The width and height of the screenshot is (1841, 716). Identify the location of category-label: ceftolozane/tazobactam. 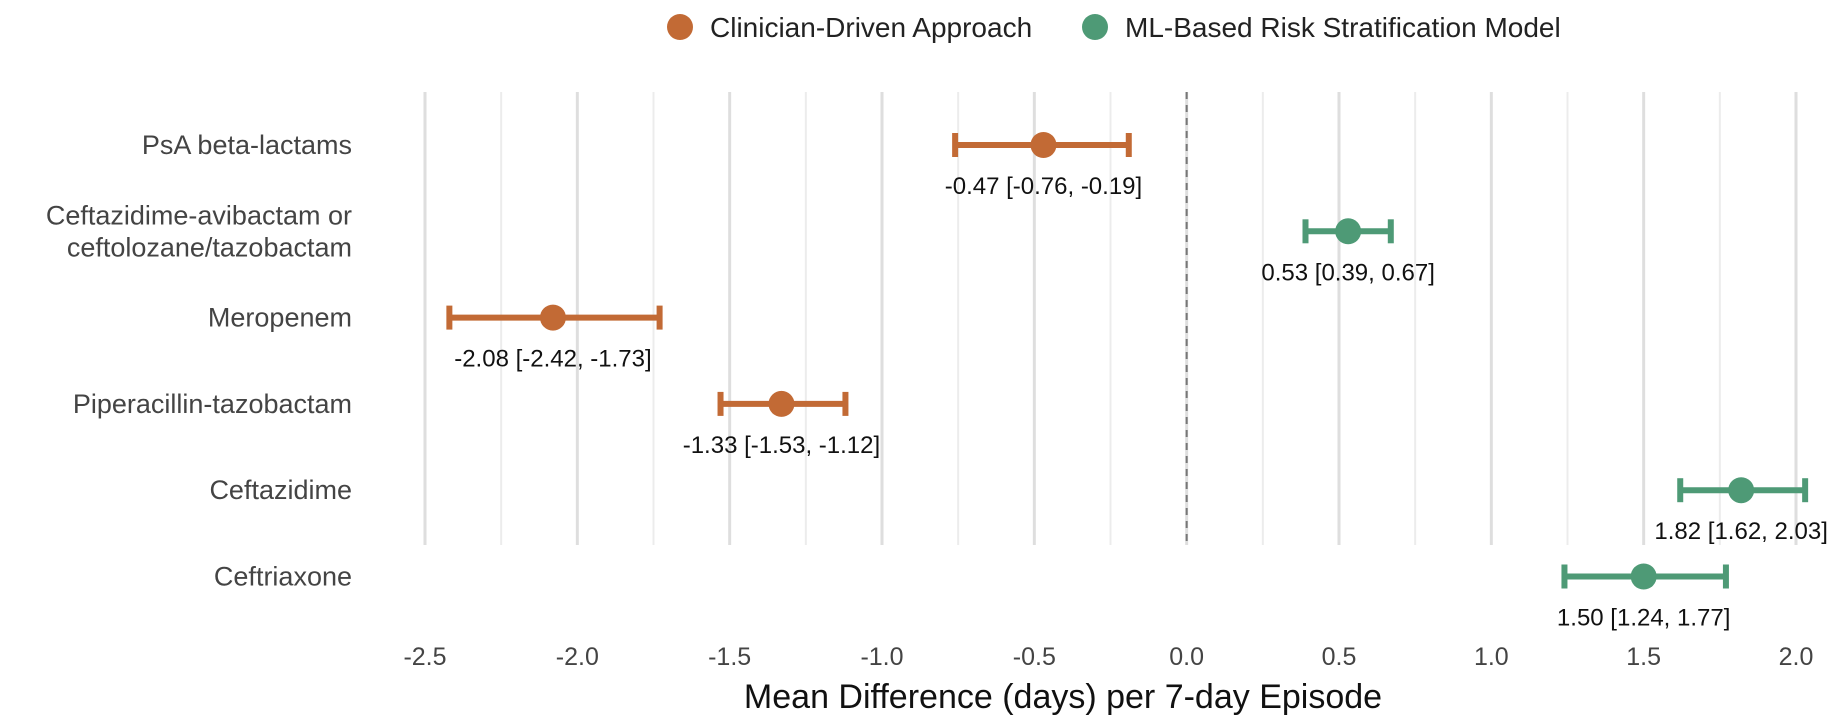
(209, 247).